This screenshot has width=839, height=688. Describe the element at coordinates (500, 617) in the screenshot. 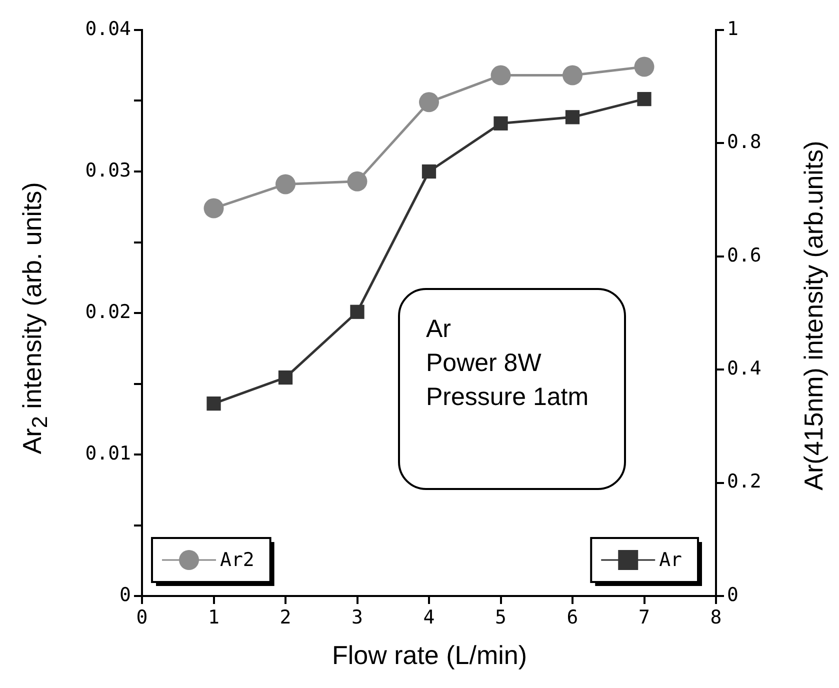

I see `x-tick-label: 5` at that location.